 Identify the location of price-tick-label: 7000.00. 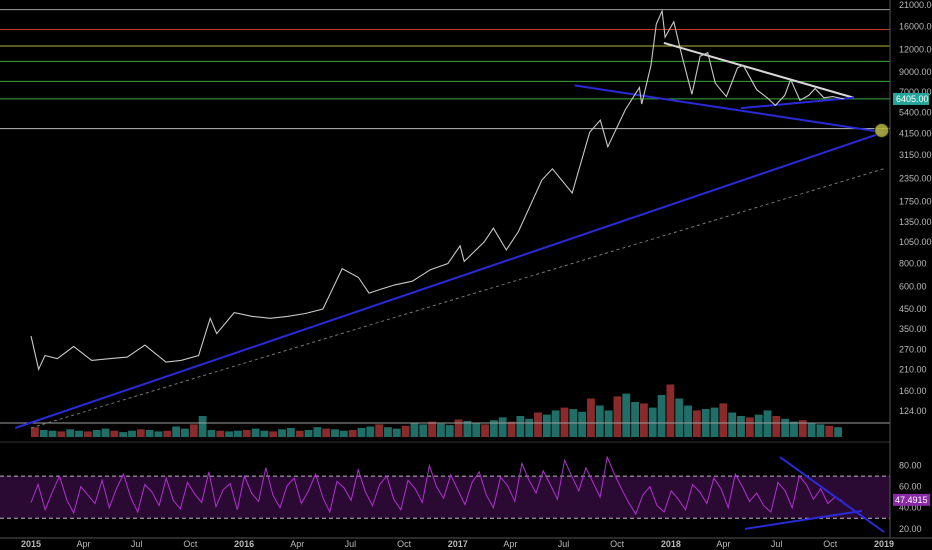
(915, 92).